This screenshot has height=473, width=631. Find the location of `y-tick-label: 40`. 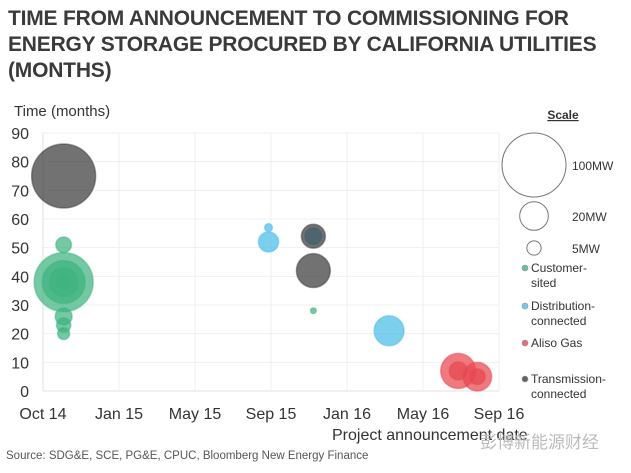

y-tick-label: 40 is located at coordinates (20, 277).